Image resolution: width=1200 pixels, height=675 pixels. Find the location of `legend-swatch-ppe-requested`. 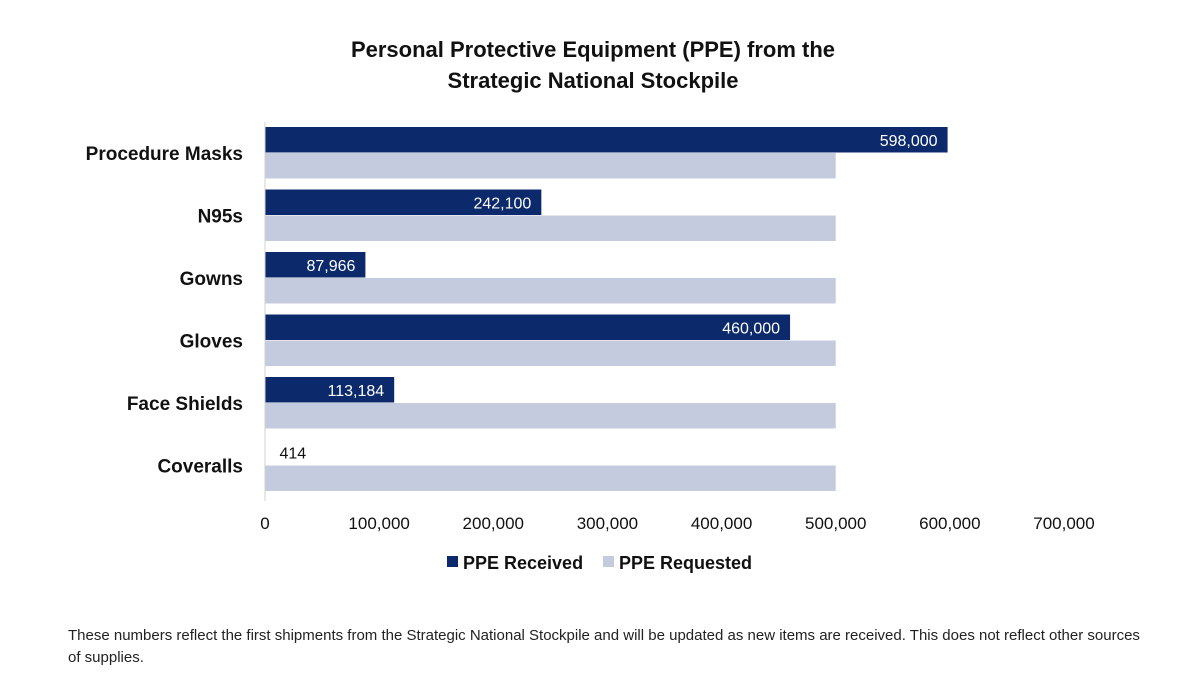

legend-swatch-ppe-requested is located at coordinates (608, 561).